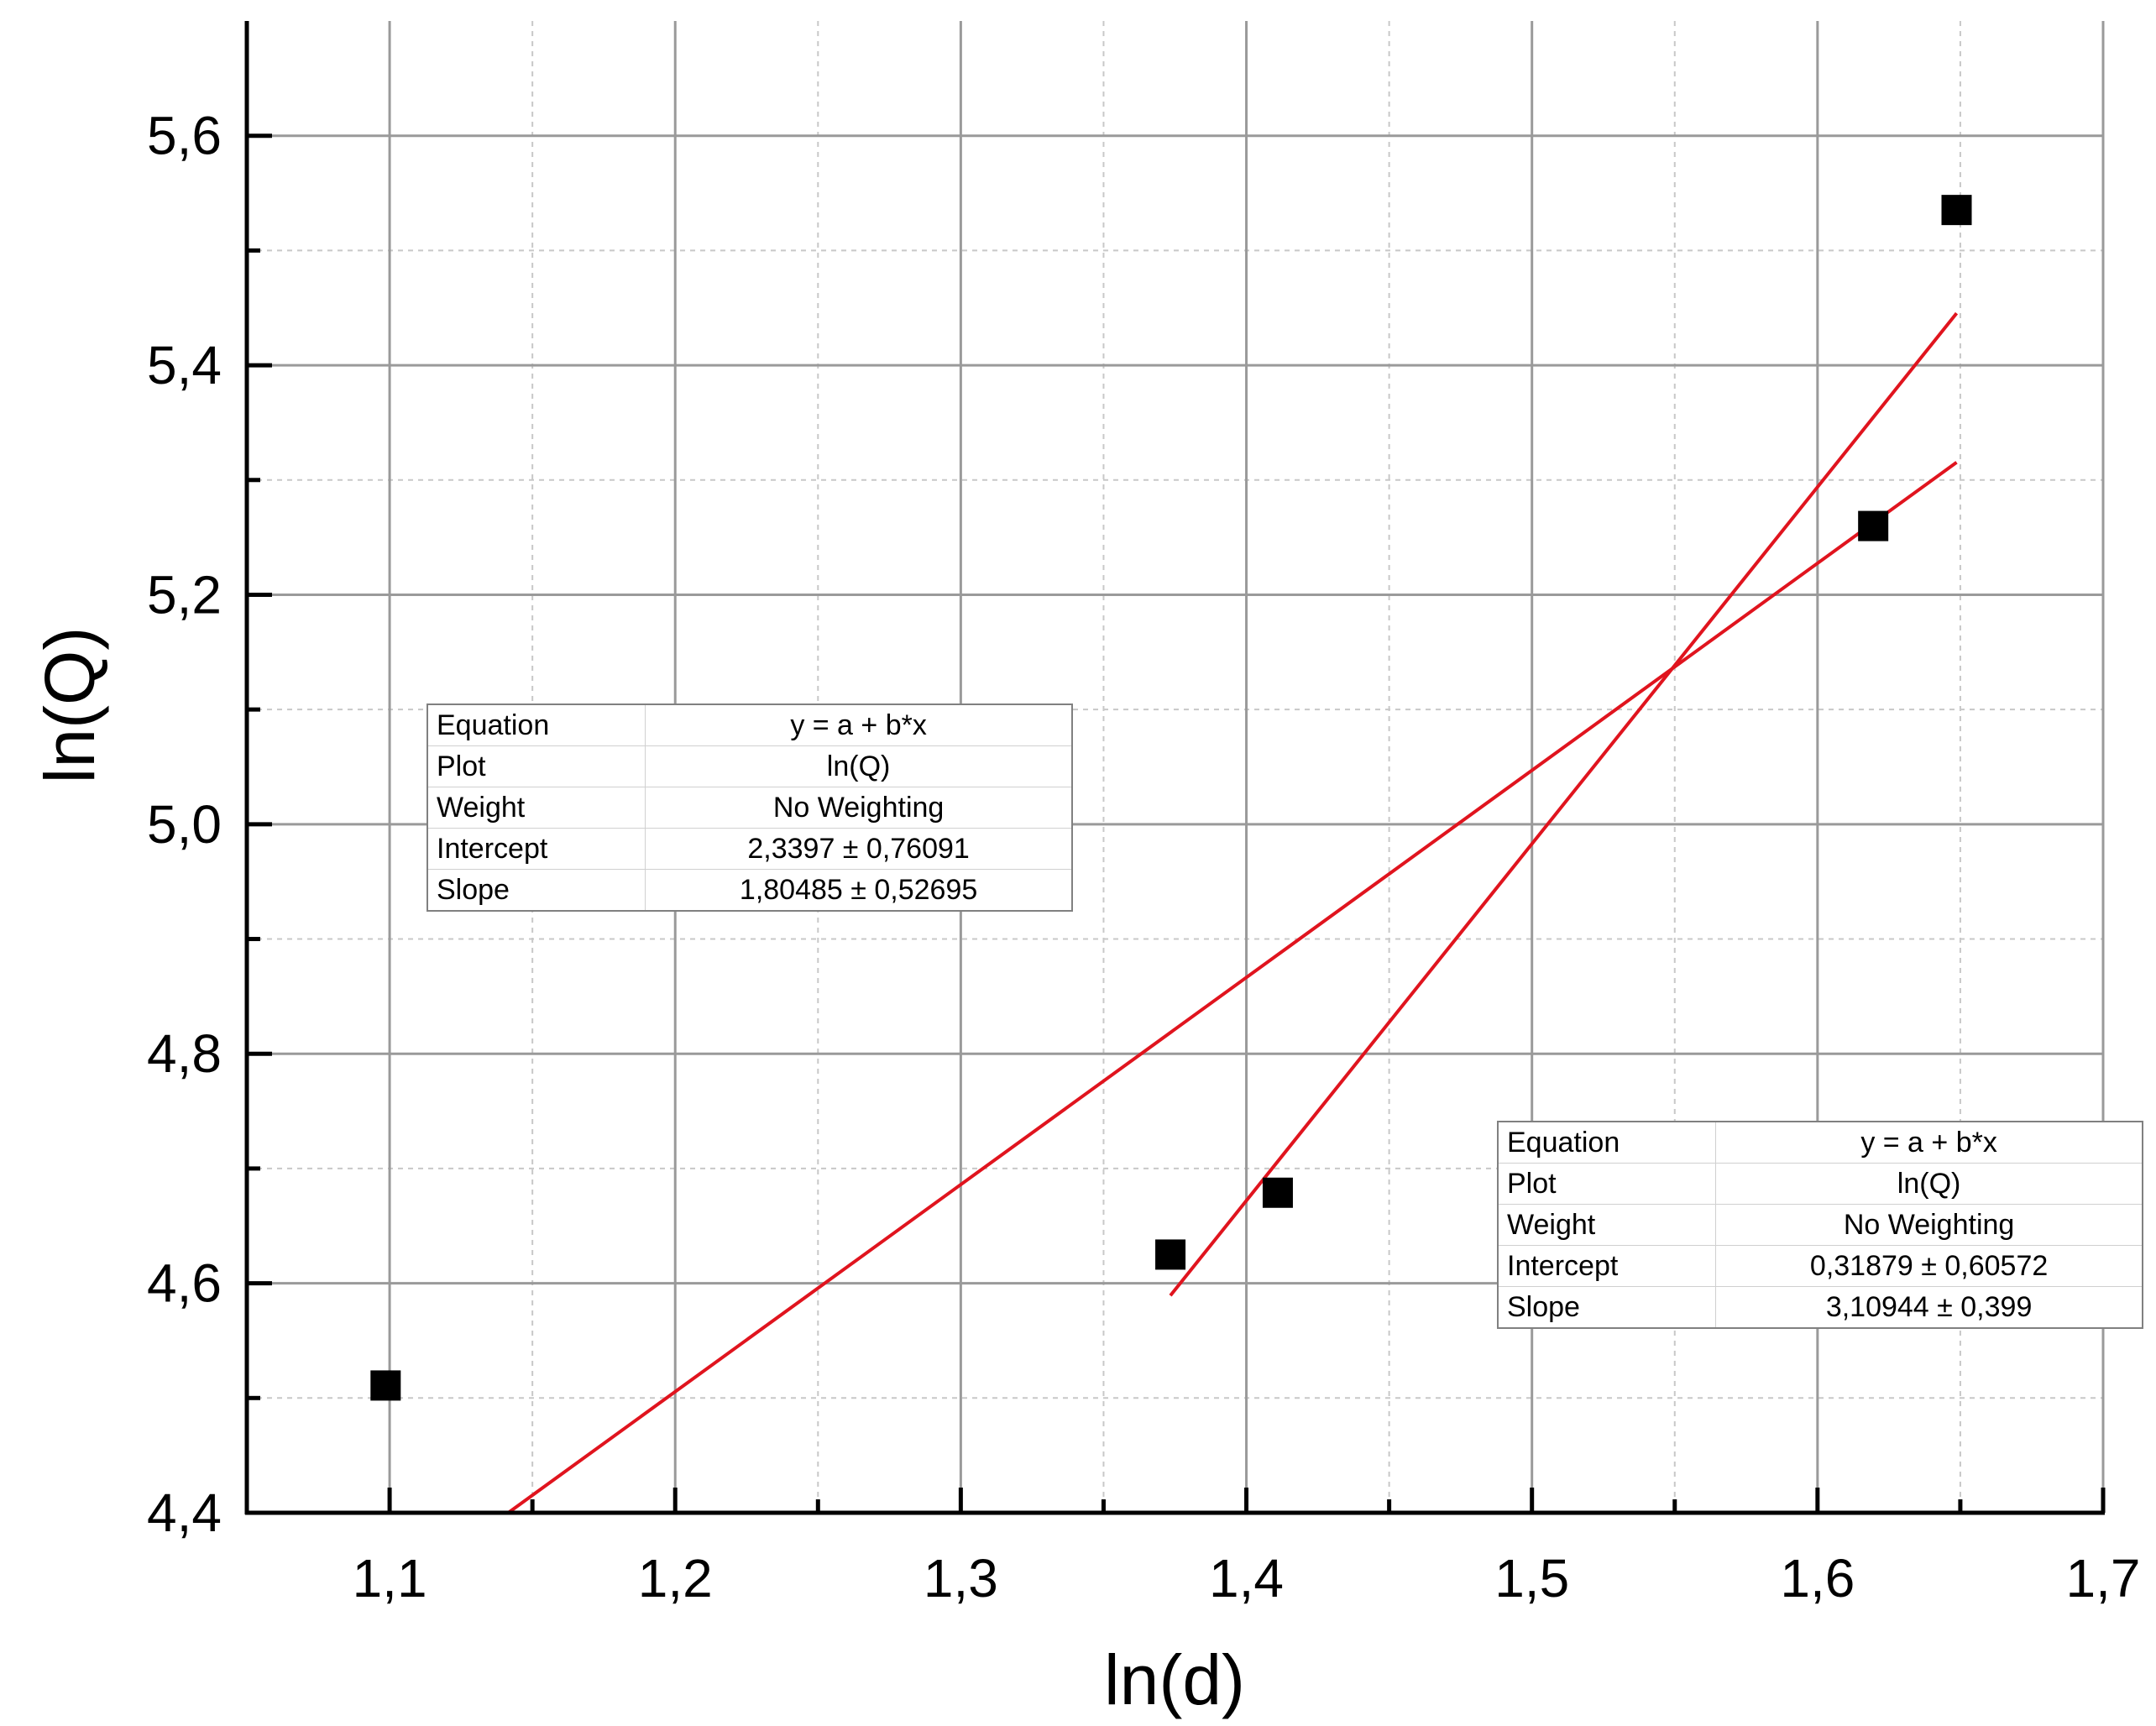 This screenshot has width=2156, height=1726. Describe the element at coordinates (390, 1578) in the screenshot. I see `x-tick-label: 1,1` at that location.